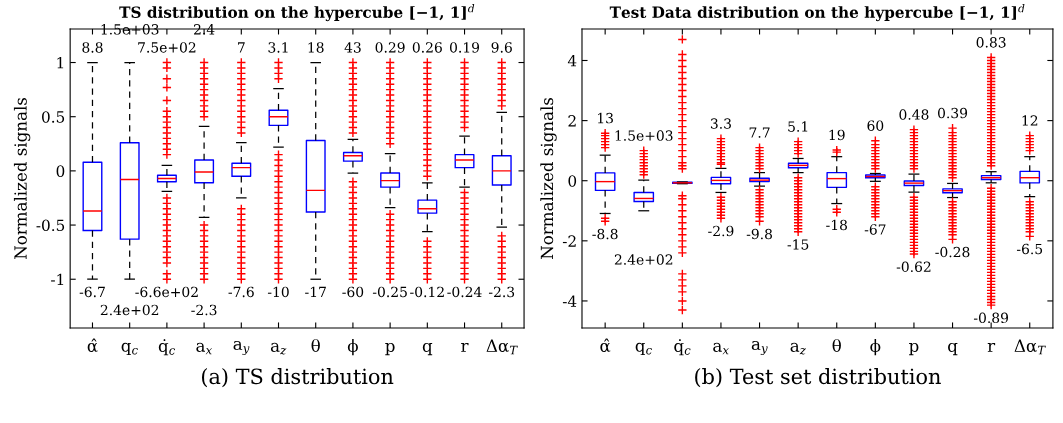 The image size is (1063, 423). What do you see at coordinates (278, 47) in the screenshot?
I see `annotation: 3.1` at bounding box center [278, 47].